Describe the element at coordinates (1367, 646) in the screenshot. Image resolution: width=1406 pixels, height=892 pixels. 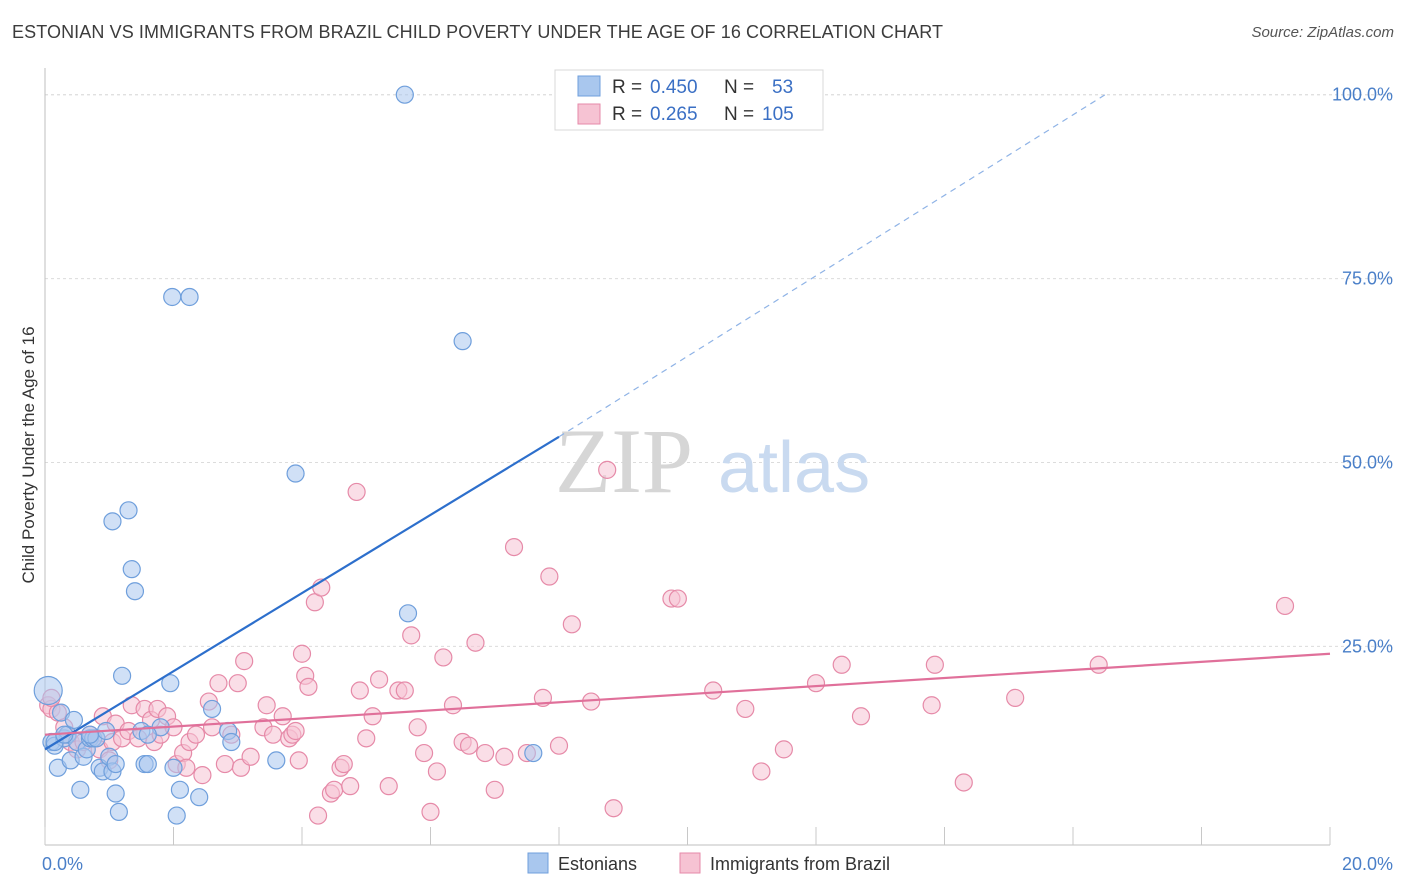
I see `y-tick-label-0: 25.0%` at that location.